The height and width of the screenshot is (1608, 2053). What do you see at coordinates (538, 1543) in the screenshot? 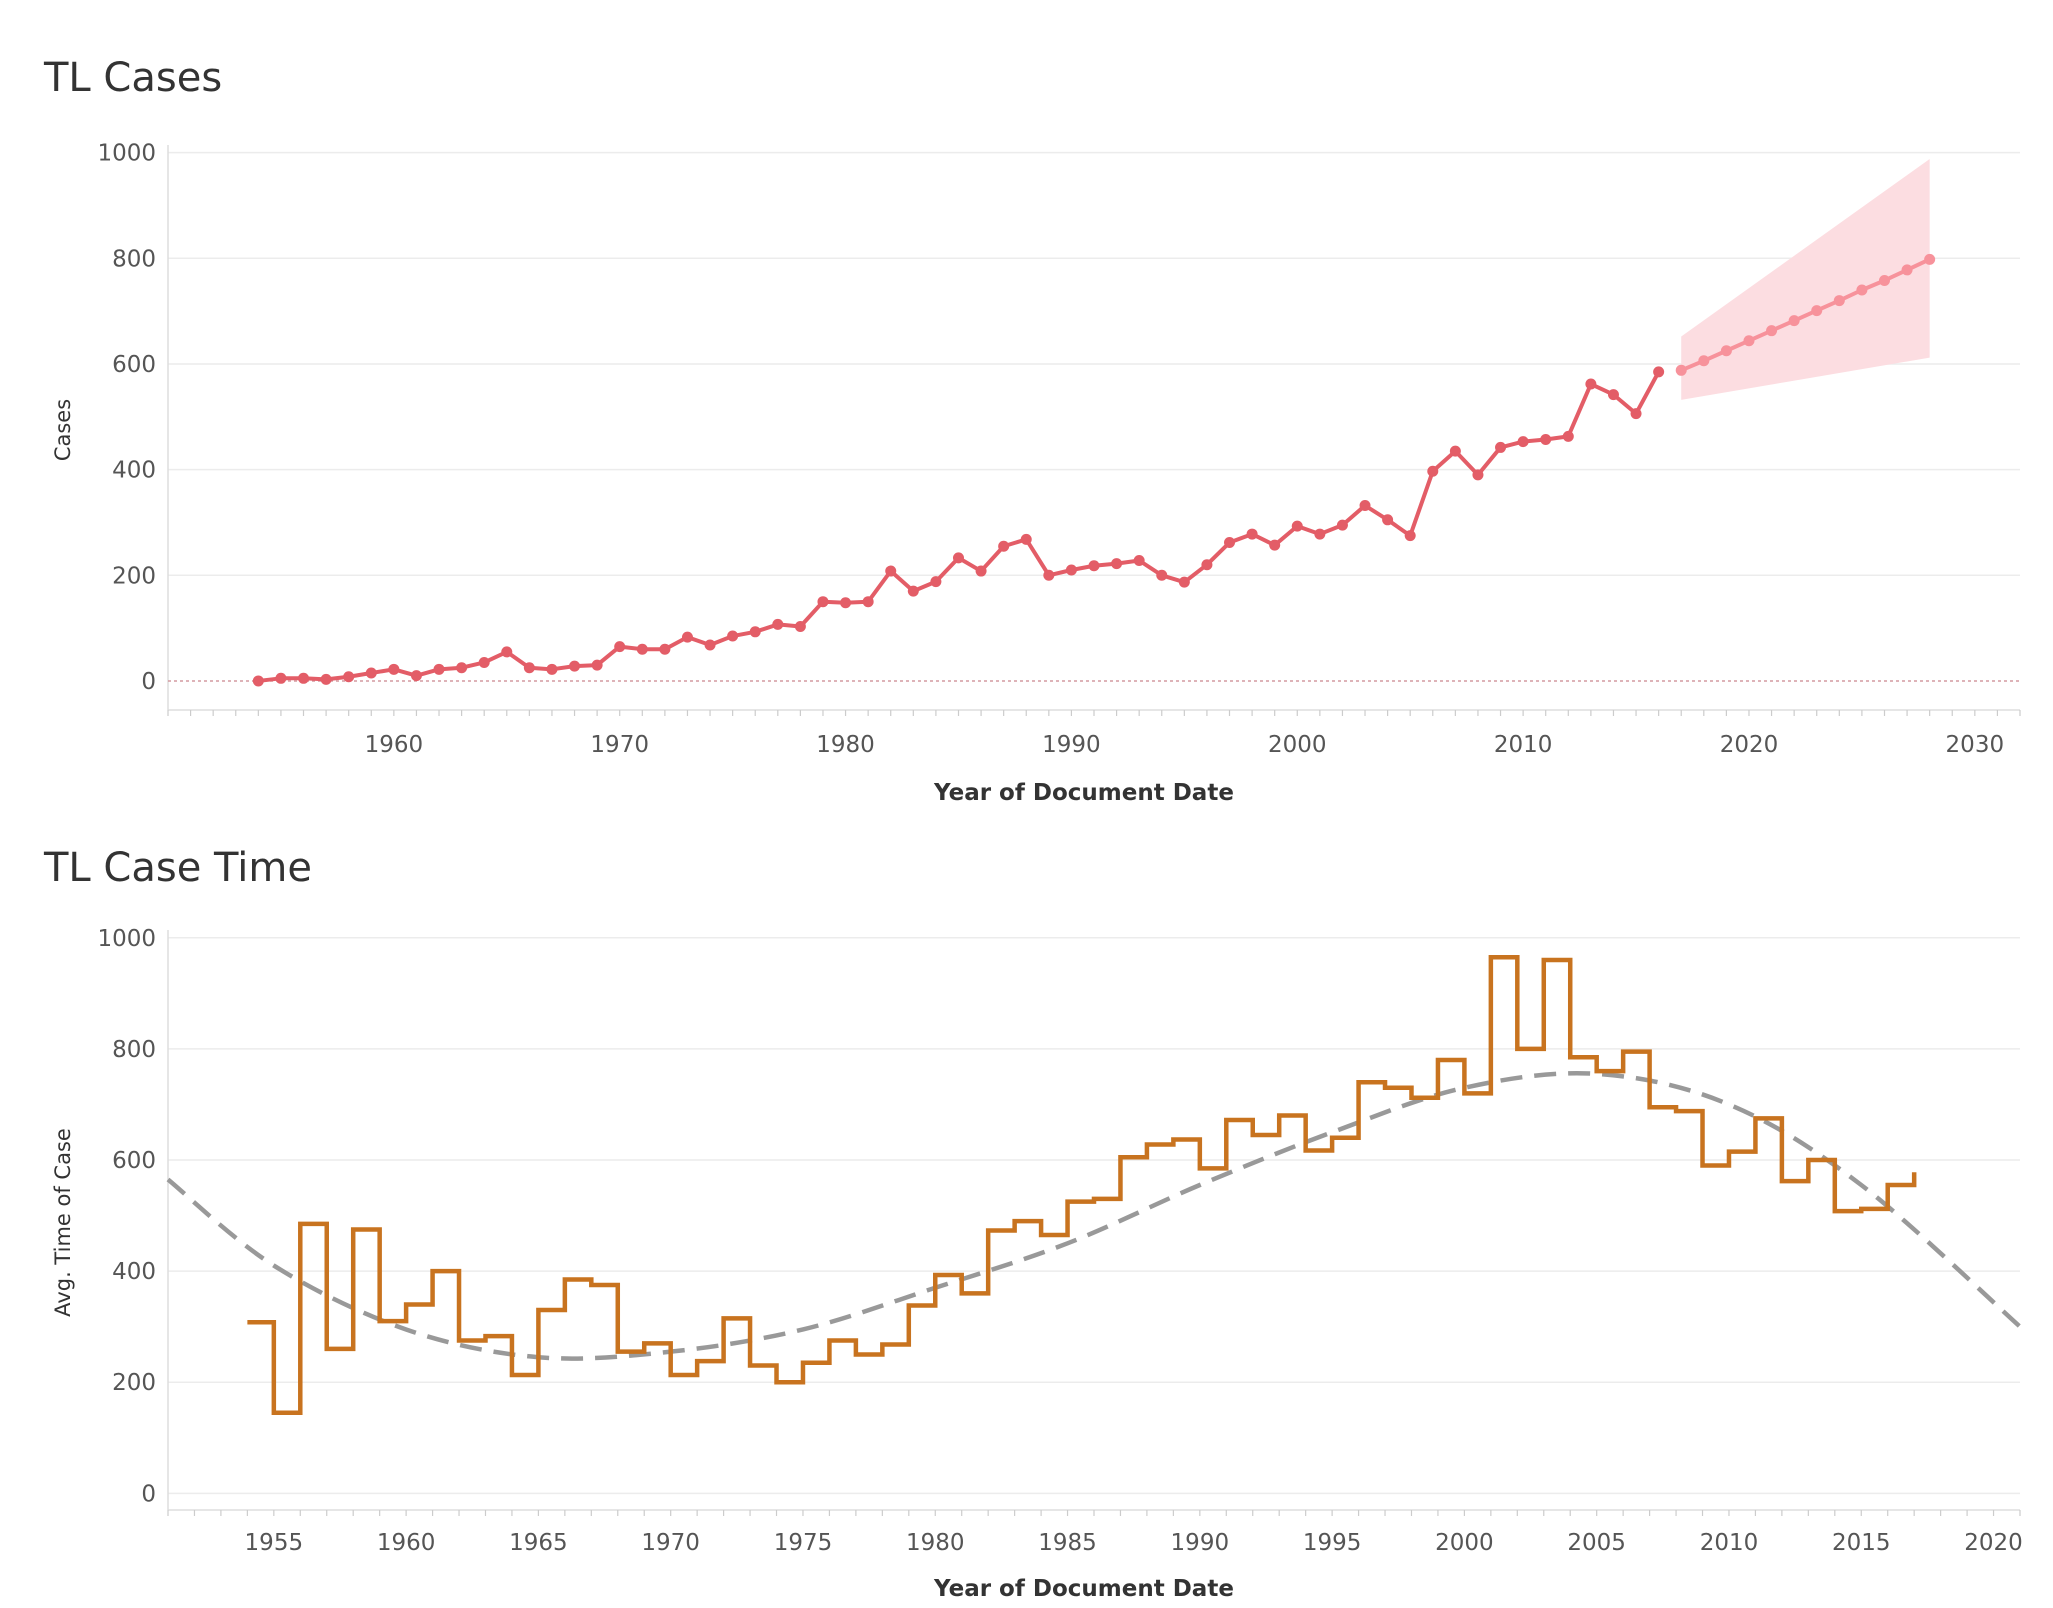
I see `x-tick-label: 1965` at bounding box center [538, 1543].